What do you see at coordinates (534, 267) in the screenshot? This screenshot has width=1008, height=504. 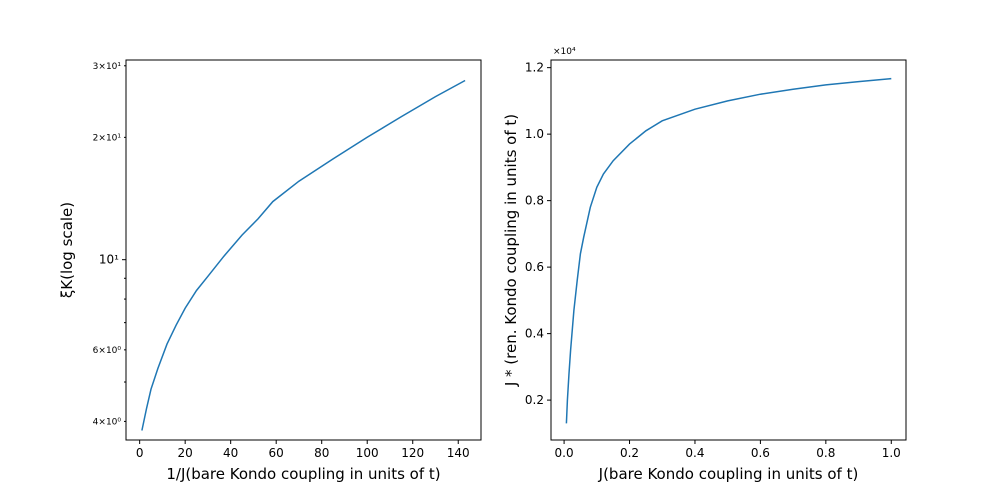 I see `y-tick-label: 0.6` at bounding box center [534, 267].